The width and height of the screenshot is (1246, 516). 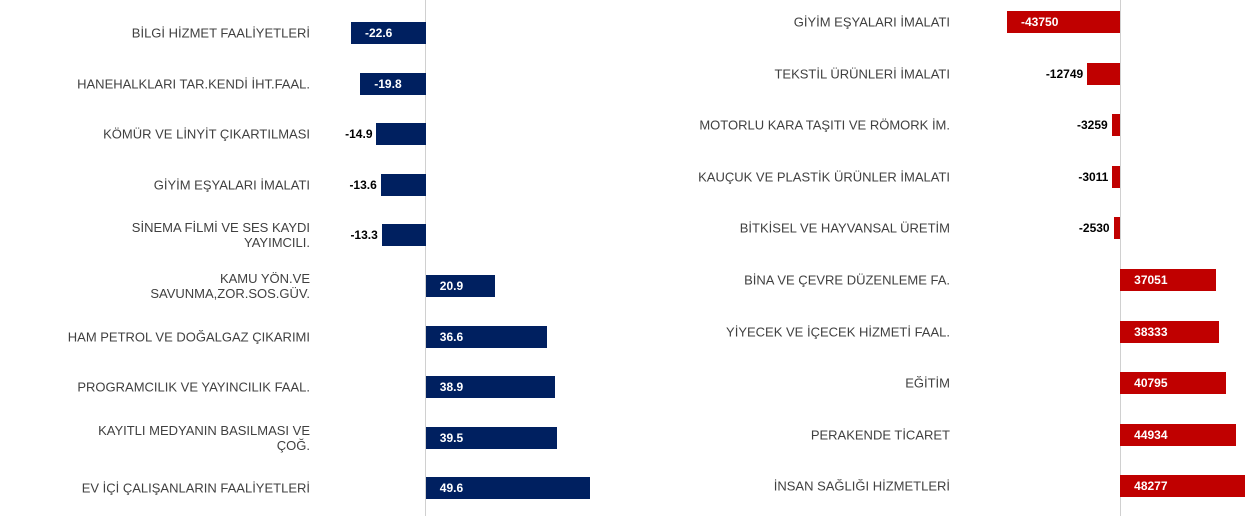 What do you see at coordinates (220, 235) in the screenshot?
I see `category-label: SİNEMA FİLMİ VE SES KAYDI YAYIMCILI.` at bounding box center [220, 235].